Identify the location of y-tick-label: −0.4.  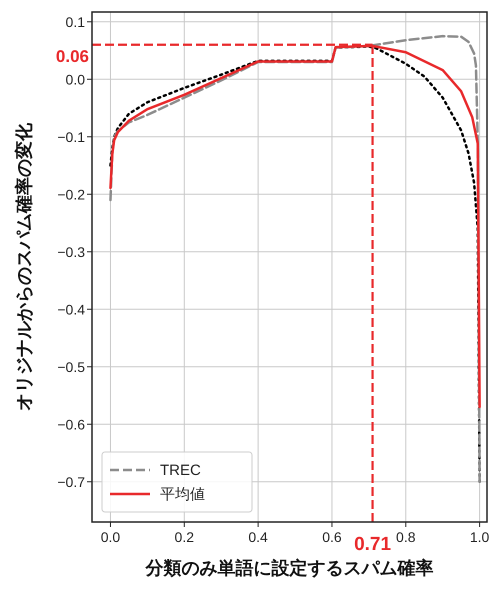
(71, 309).